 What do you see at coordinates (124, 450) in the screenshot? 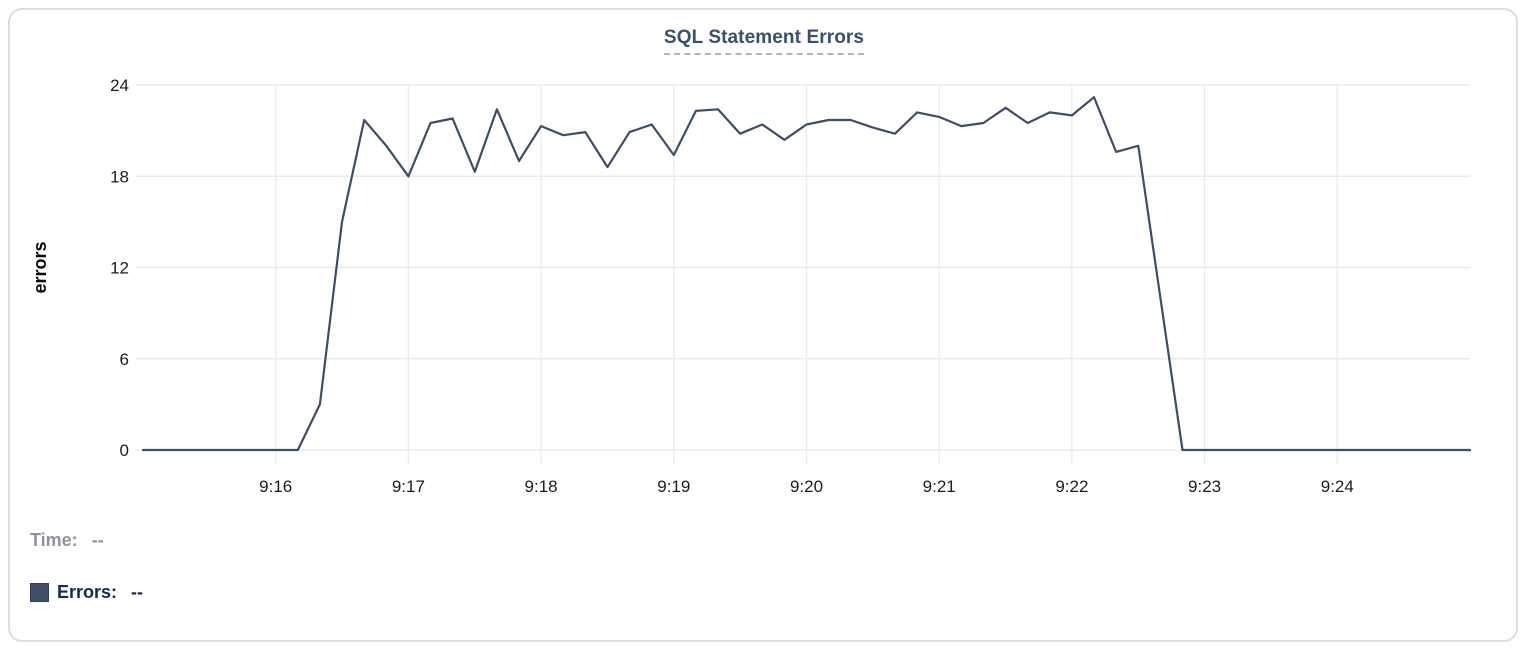
I see `y-tick-label: 0` at bounding box center [124, 450].